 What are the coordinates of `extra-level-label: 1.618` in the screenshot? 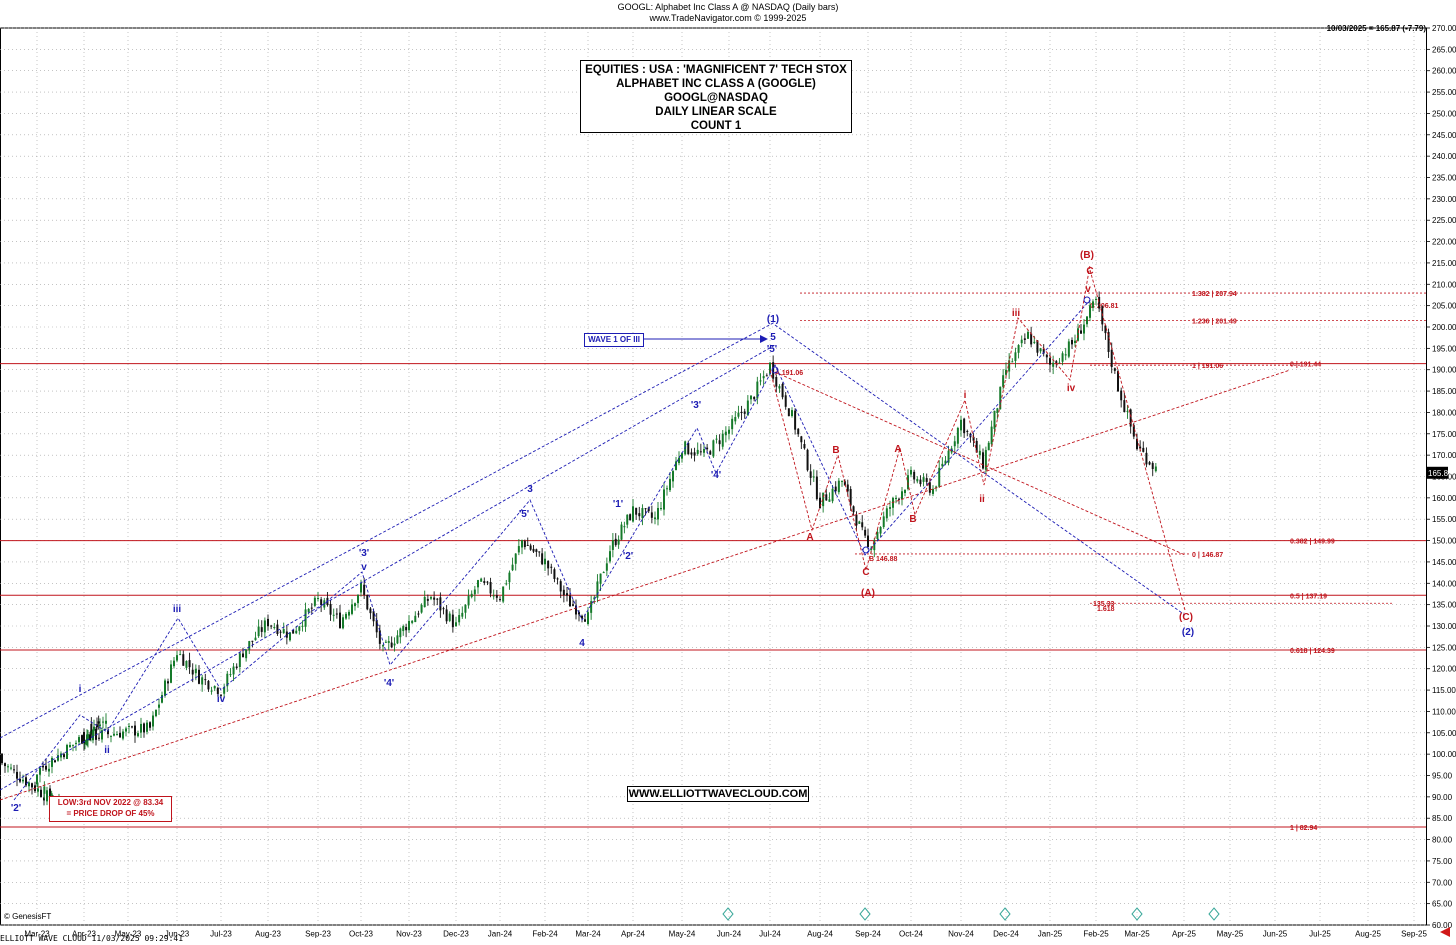 It's located at (1106, 609).